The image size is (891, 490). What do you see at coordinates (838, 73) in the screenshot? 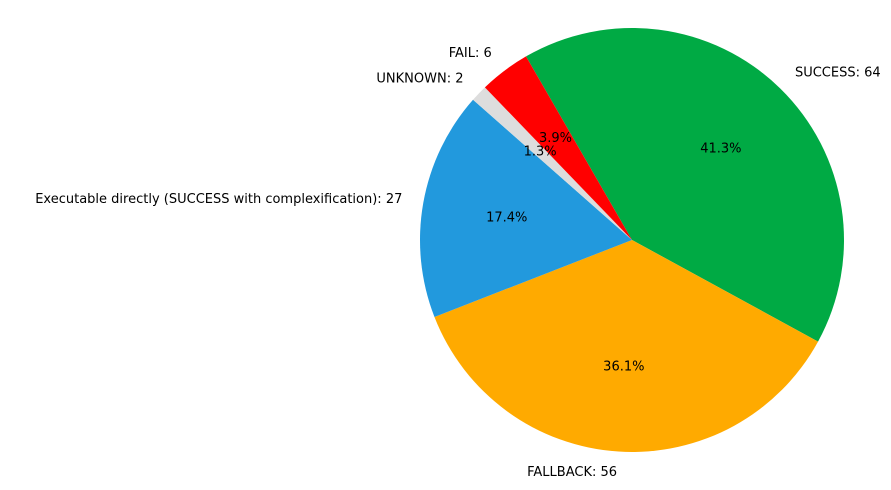
I see `slice-label: SUCCESS: 64` at bounding box center [838, 73].